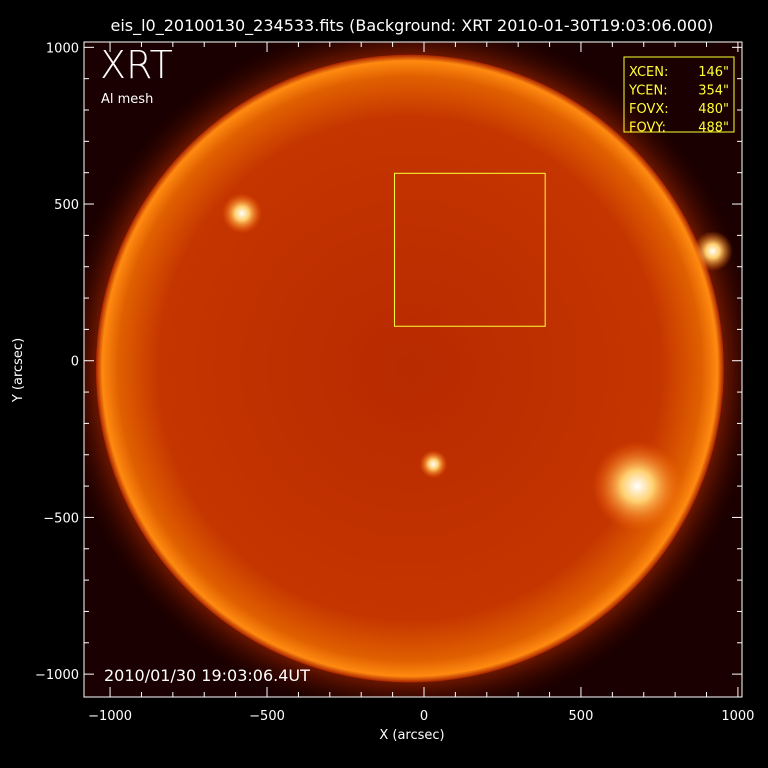 The image size is (768, 768). Describe the element at coordinates (62, 48) in the screenshot. I see `y-tick-label: 1000` at that location.